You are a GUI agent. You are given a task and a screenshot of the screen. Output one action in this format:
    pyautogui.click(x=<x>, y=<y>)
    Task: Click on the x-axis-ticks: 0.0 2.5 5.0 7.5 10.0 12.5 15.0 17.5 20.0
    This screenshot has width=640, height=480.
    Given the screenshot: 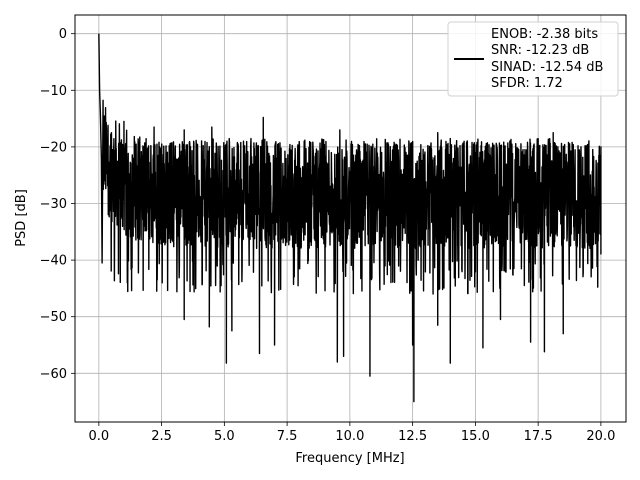 What is the action you would take?
    pyautogui.click(x=352, y=433)
    